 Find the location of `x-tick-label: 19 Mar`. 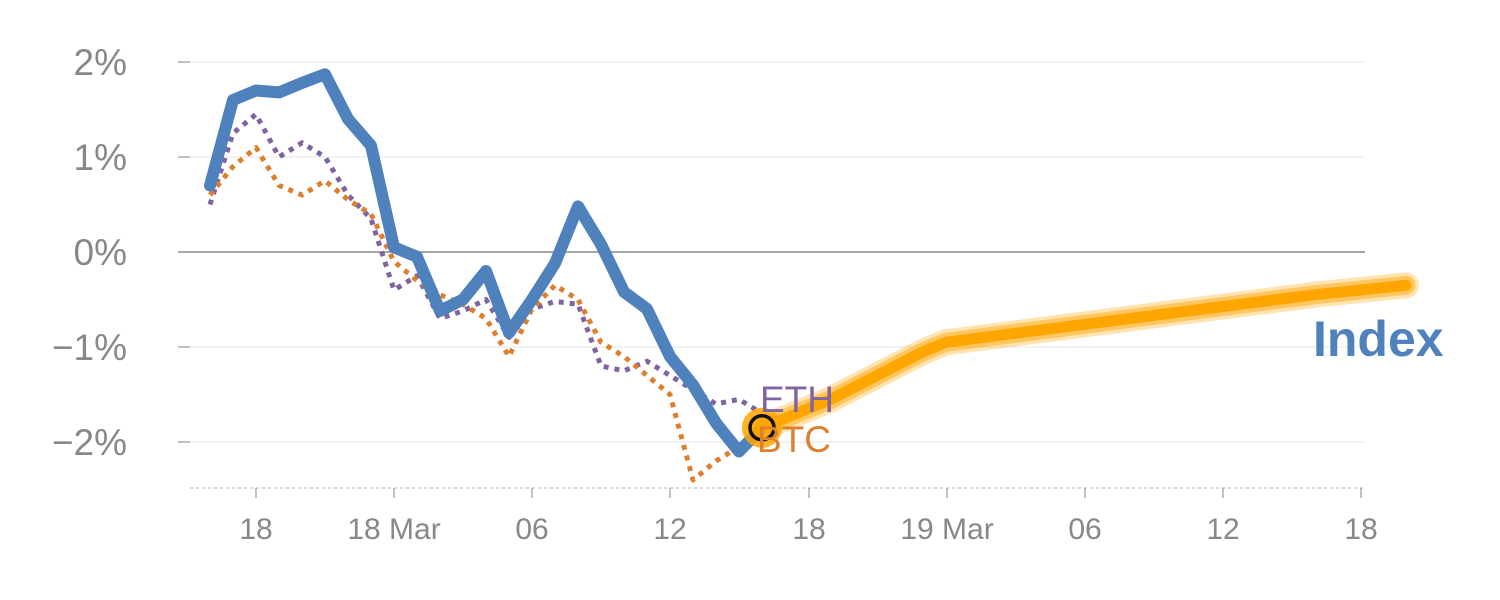

x-tick-label: 19 Mar is located at coordinates (946, 529).